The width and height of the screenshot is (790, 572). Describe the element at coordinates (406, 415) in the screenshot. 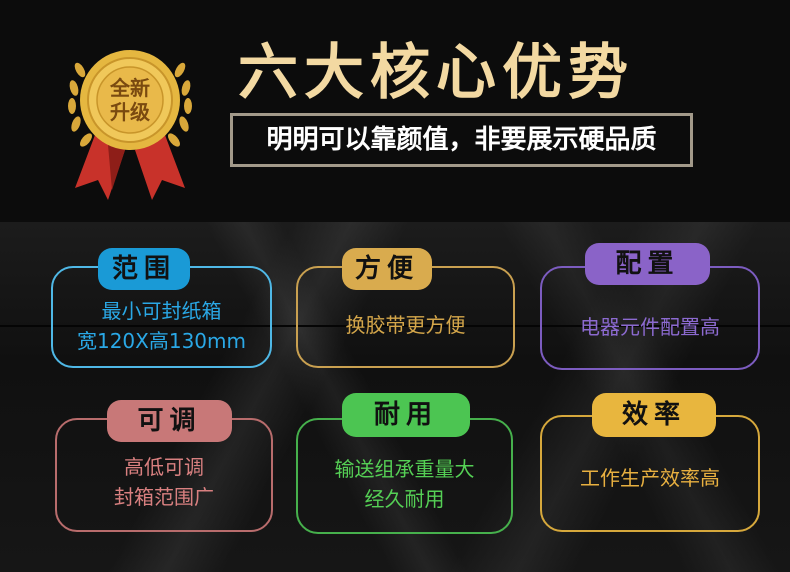

I see `feature-tag-durable: 耐用` at that location.